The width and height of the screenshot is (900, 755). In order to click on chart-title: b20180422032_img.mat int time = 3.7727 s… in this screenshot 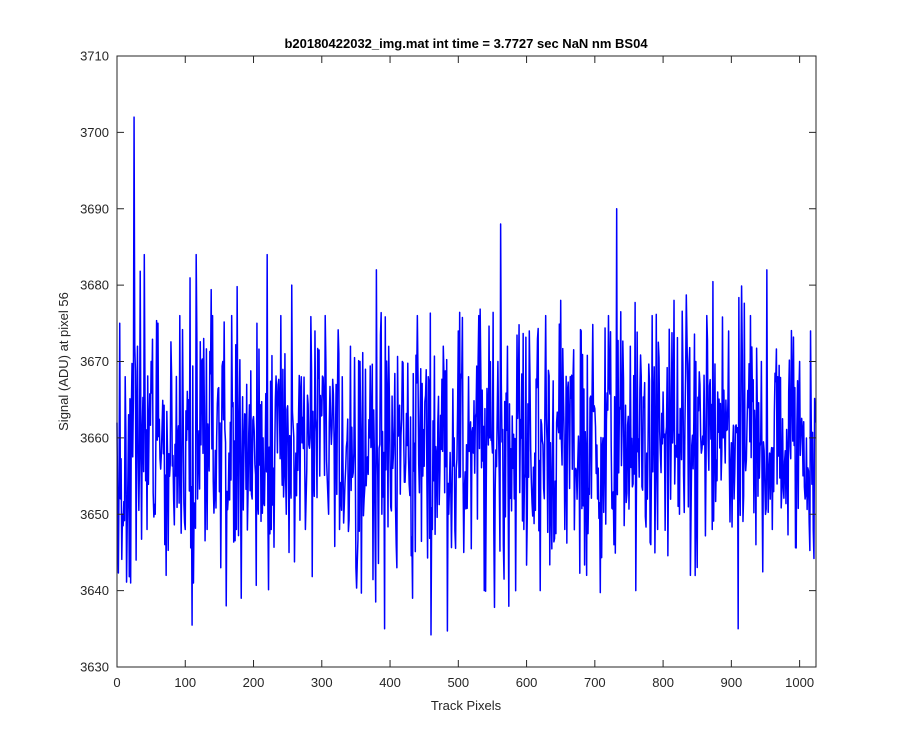, I will do `click(466, 43)`.